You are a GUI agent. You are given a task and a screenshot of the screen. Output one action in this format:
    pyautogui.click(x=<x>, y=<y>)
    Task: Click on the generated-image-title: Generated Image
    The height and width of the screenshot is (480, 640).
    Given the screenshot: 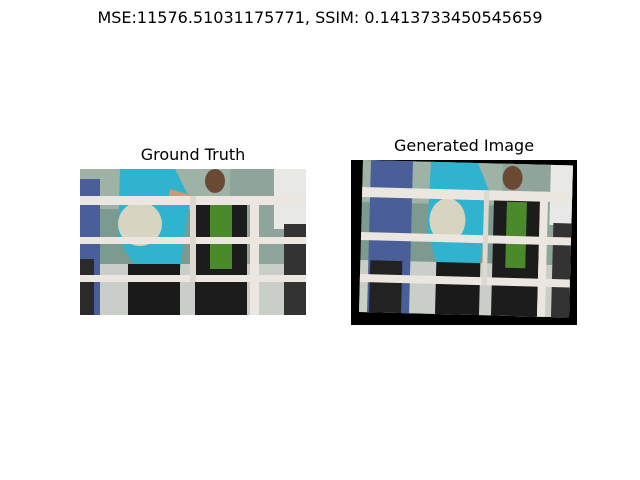 What is the action you would take?
    pyautogui.click(x=464, y=145)
    